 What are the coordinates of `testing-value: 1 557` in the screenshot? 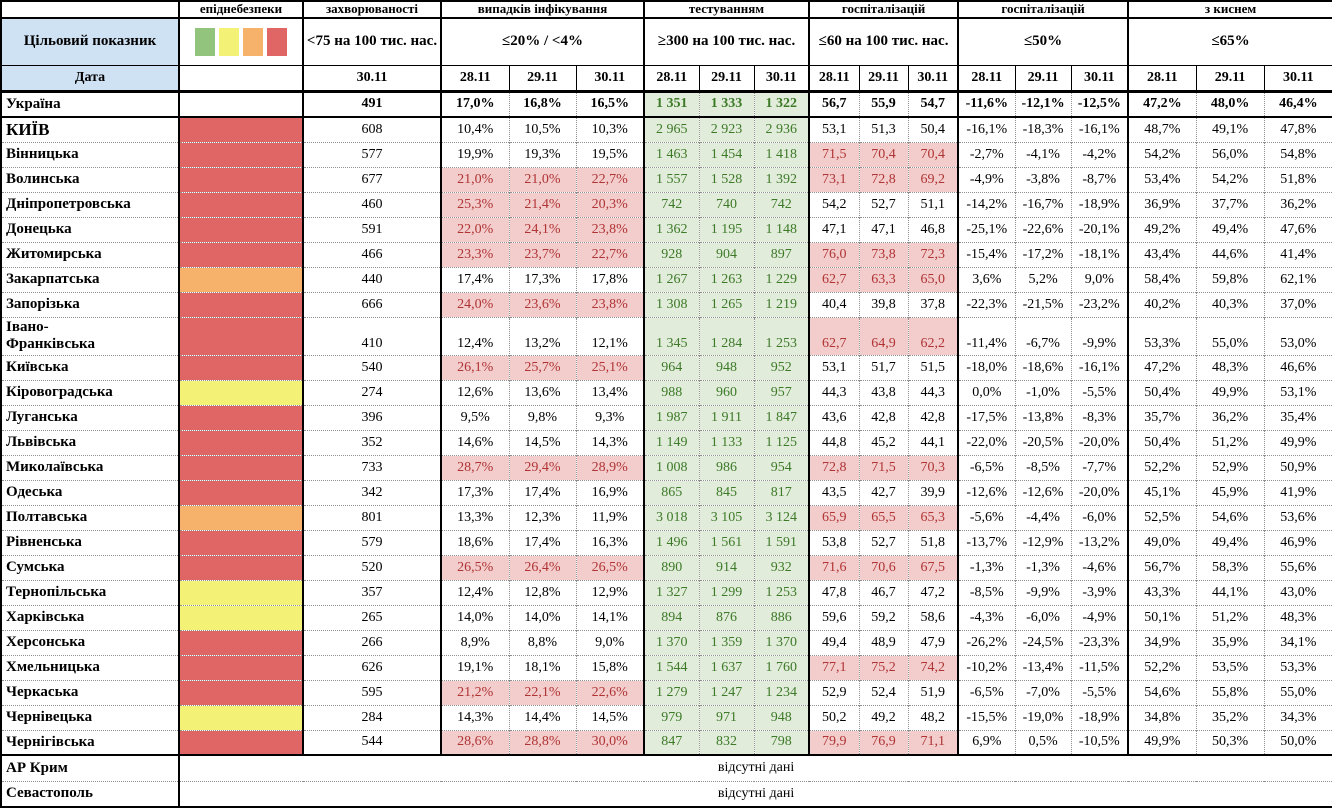 It's located at (671, 179).